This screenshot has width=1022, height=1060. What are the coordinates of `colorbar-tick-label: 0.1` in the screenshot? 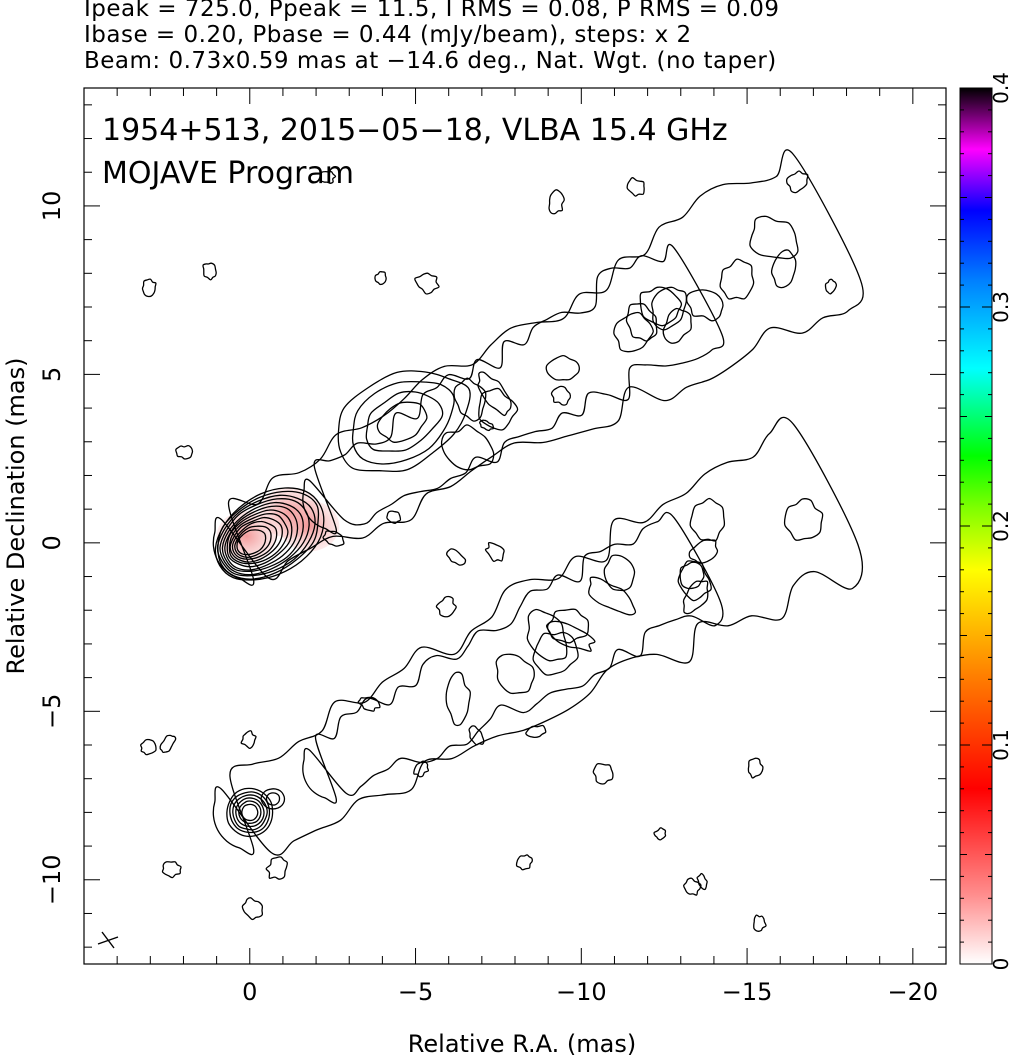 It's located at (1001, 745).